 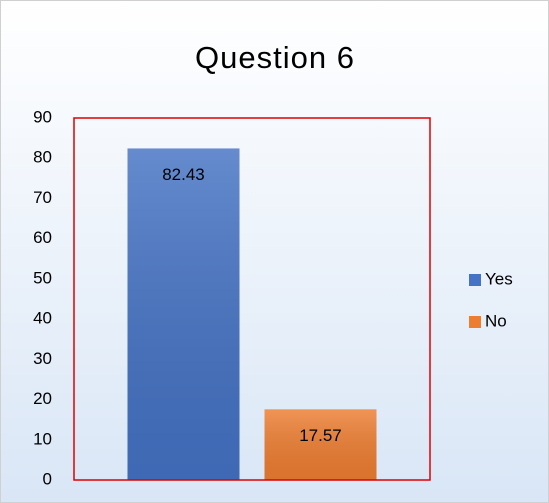 What do you see at coordinates (42, 237) in the screenshot?
I see `y-tick-label: 60` at bounding box center [42, 237].